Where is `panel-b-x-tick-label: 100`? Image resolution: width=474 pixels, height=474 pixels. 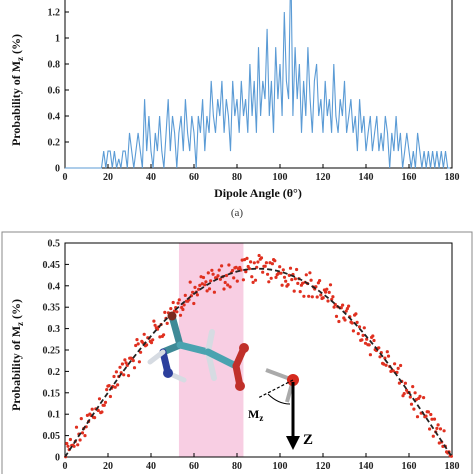
panel-b-x-tick-label: 100 is located at coordinates (280, 466).